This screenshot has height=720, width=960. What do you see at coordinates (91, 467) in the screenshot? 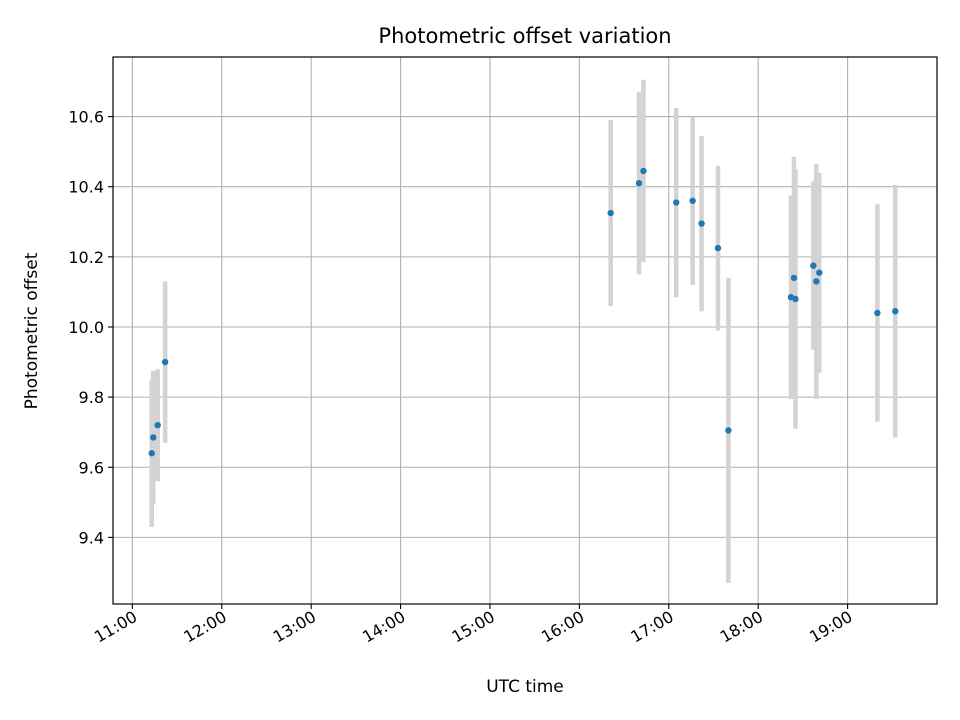
I see `y-tick-label: 9.6` at bounding box center [91, 467].